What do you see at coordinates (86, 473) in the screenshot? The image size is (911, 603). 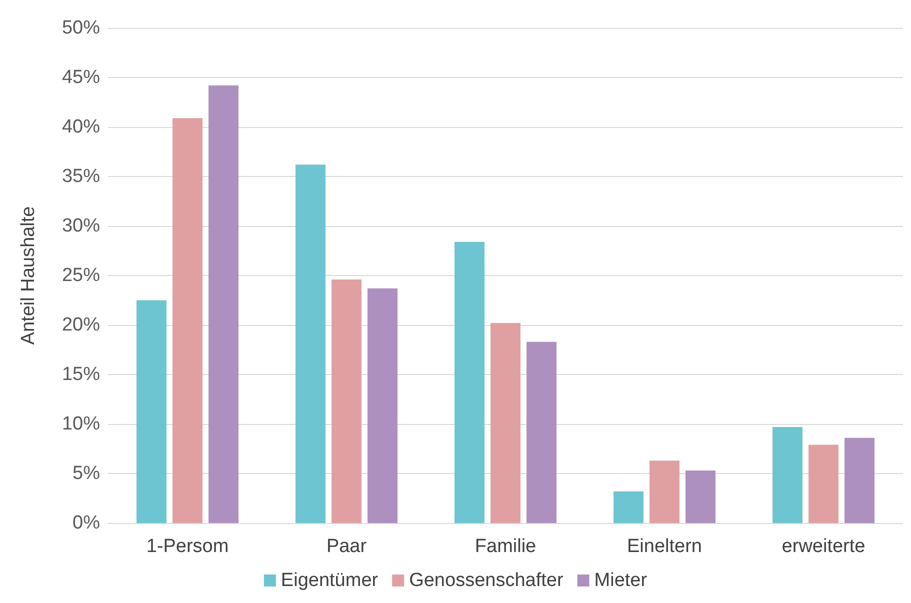 I see `y-tick-label: 5%` at bounding box center [86, 473].